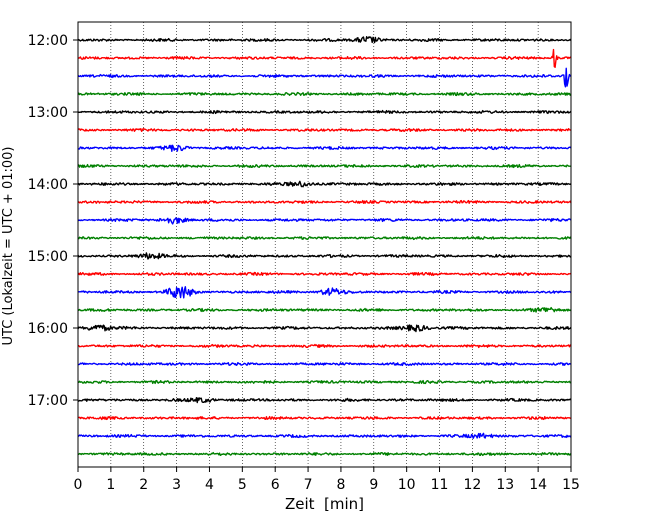  Describe the element at coordinates (48, 113) in the screenshot. I see `y-tick-label: 13:00` at that location.